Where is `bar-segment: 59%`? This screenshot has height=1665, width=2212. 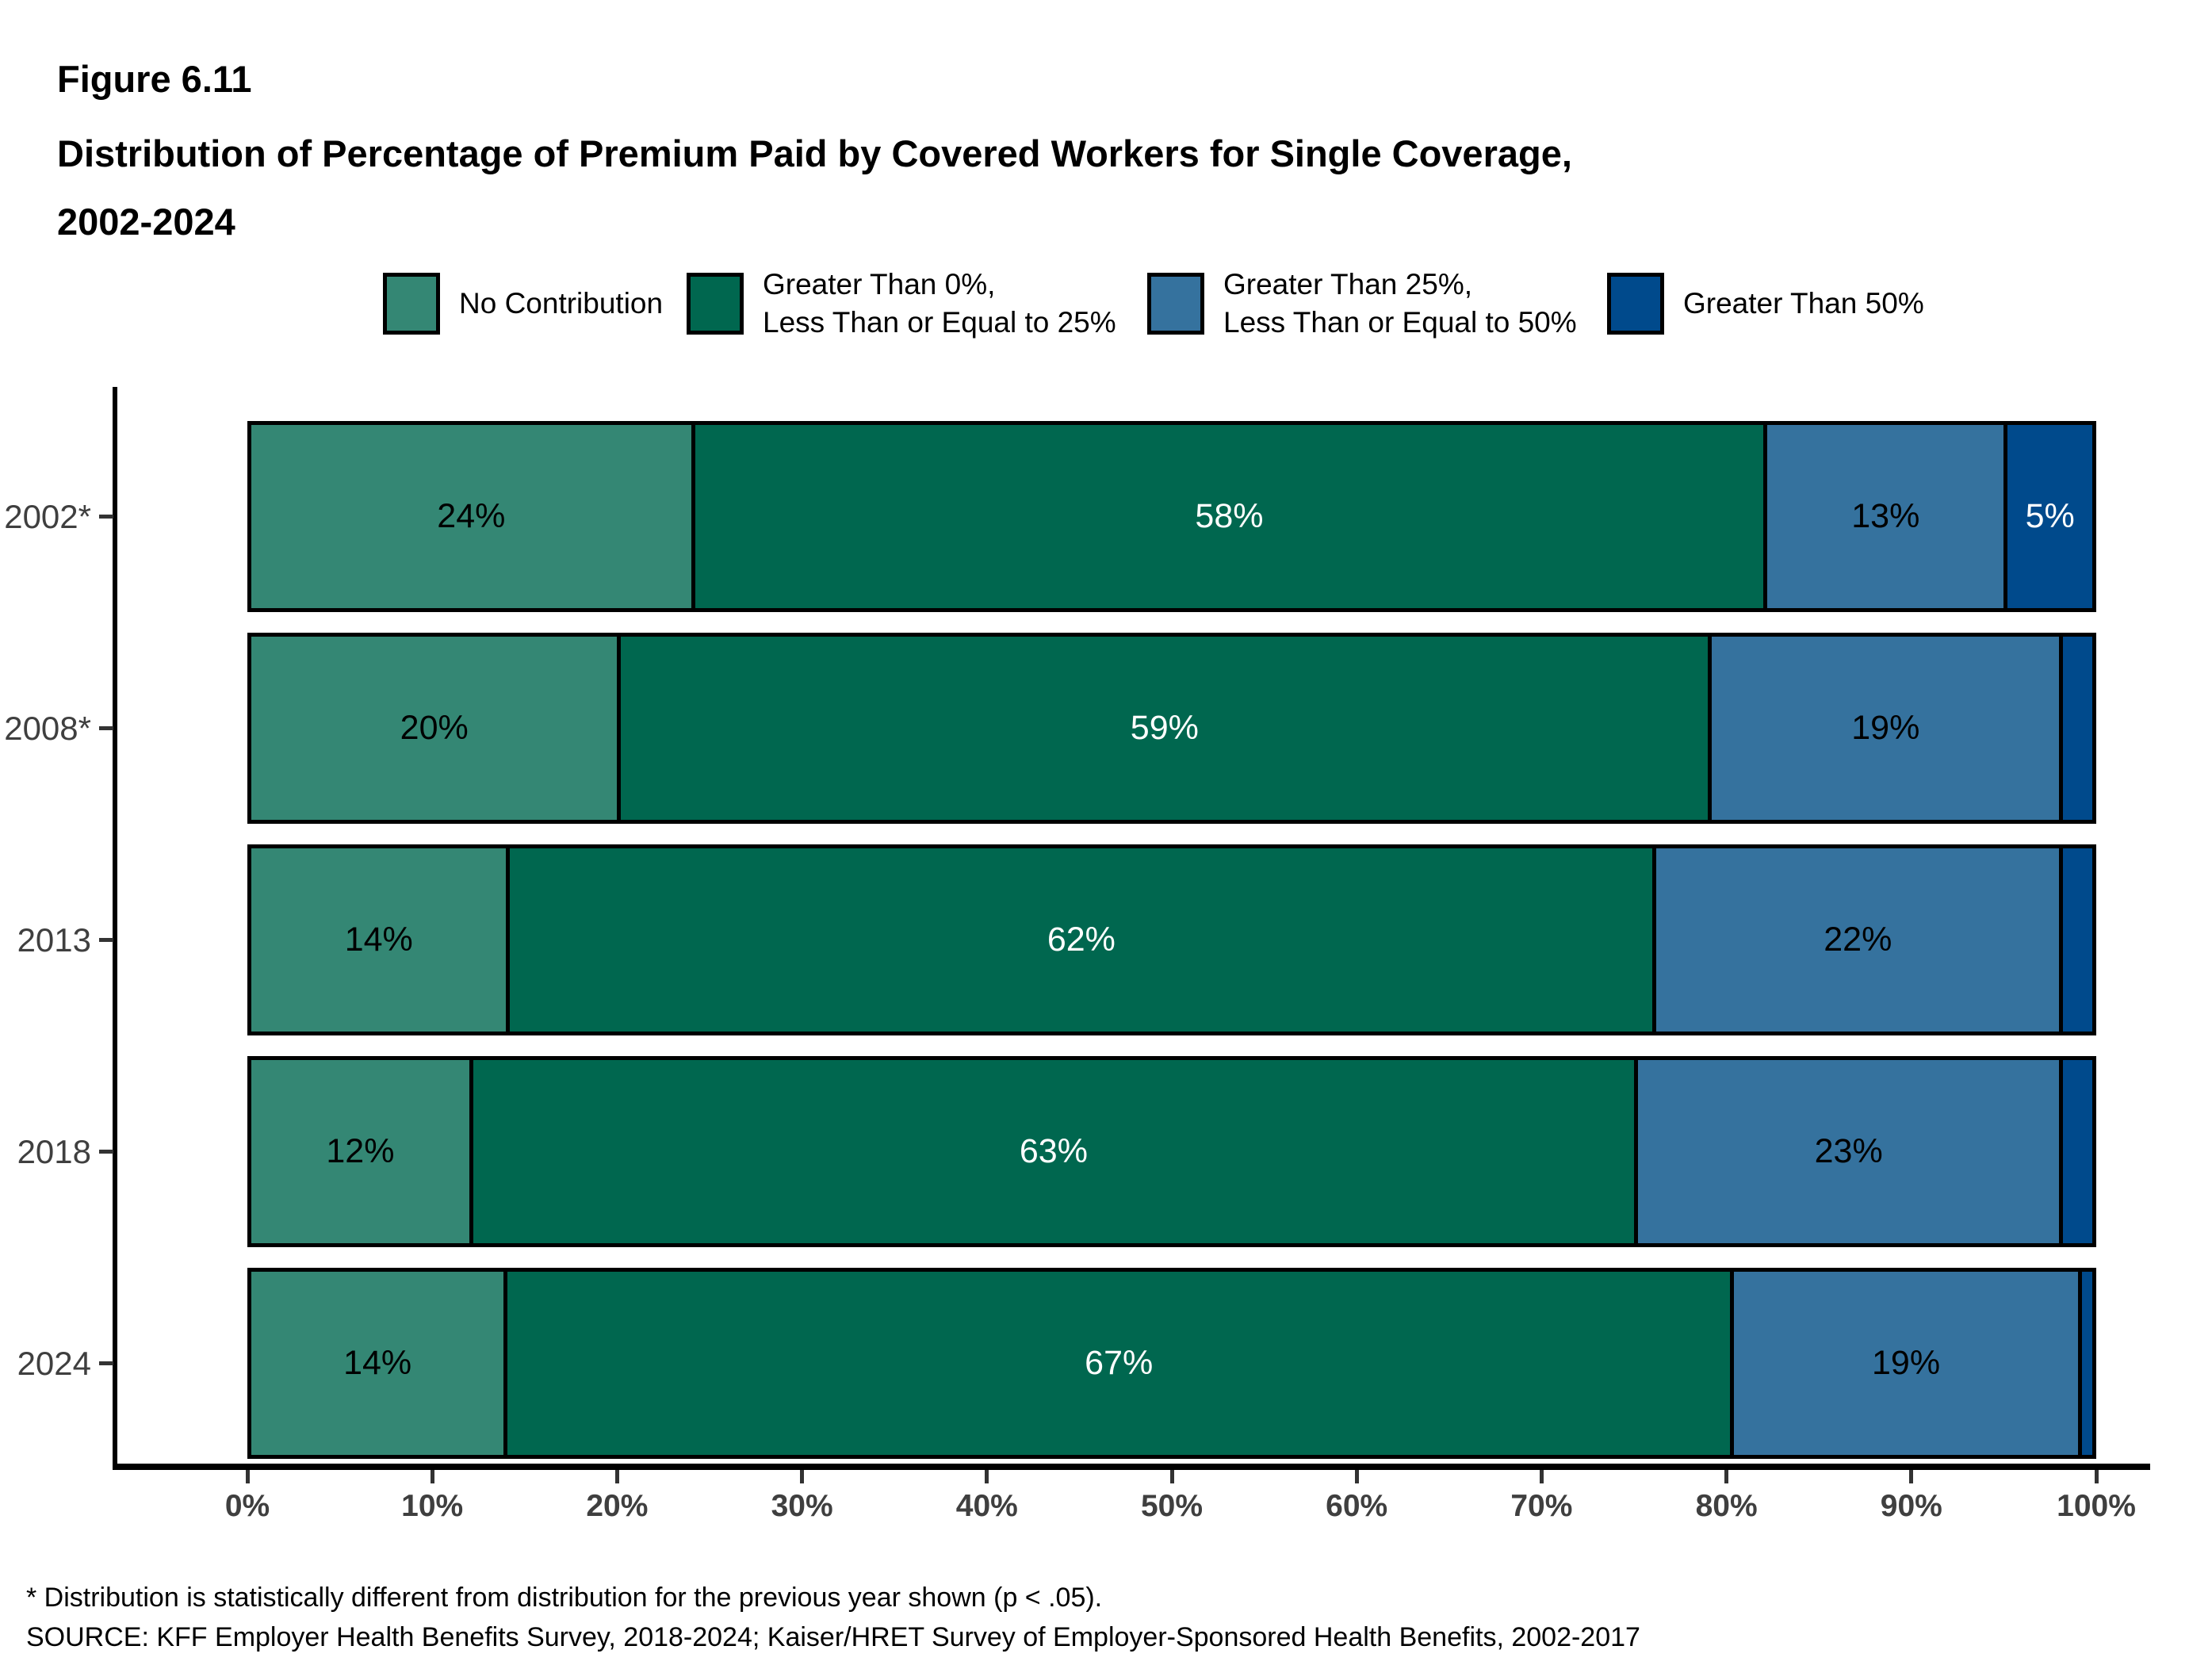
bar-segment: 59% is located at coordinates (1163, 728).